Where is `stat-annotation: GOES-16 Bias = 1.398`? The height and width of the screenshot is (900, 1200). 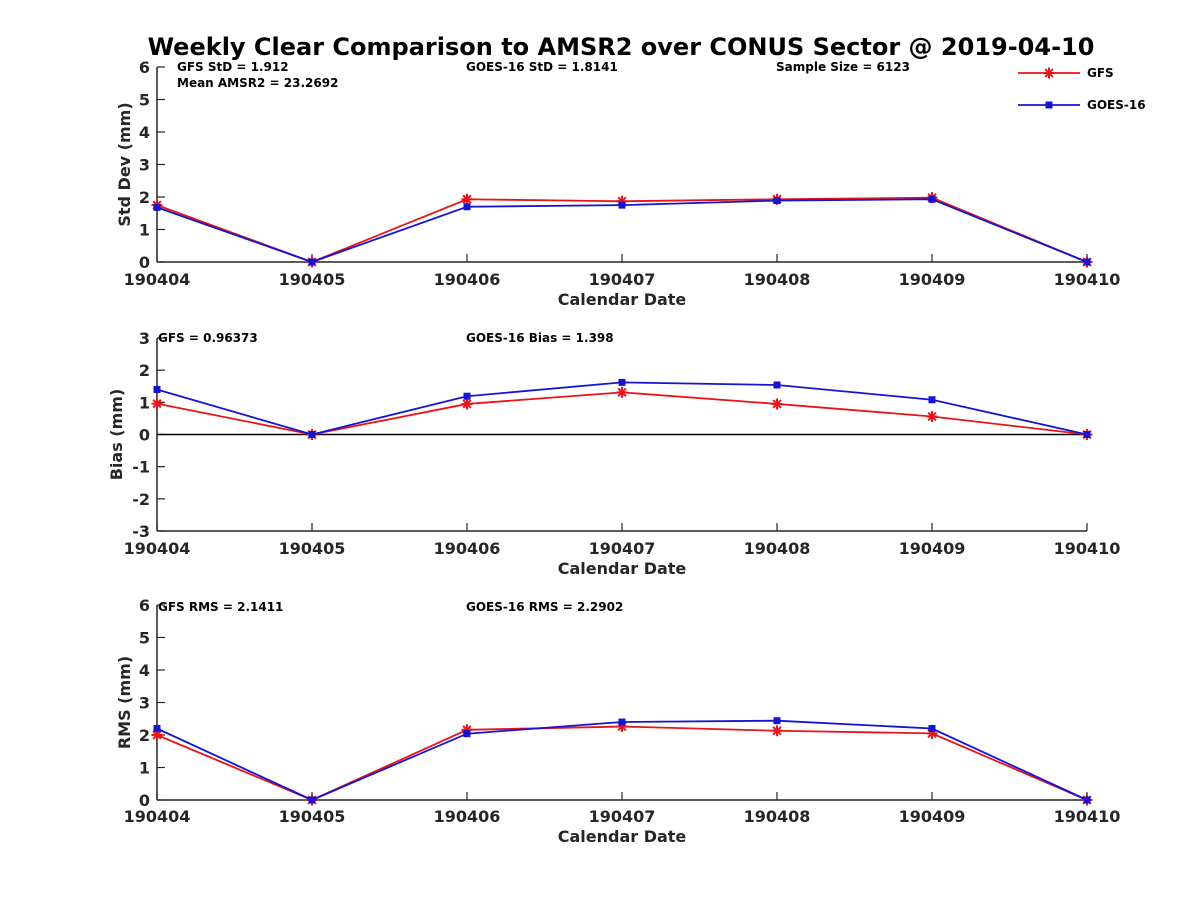 stat-annotation: GOES-16 Bias = 1.398 is located at coordinates (540, 338).